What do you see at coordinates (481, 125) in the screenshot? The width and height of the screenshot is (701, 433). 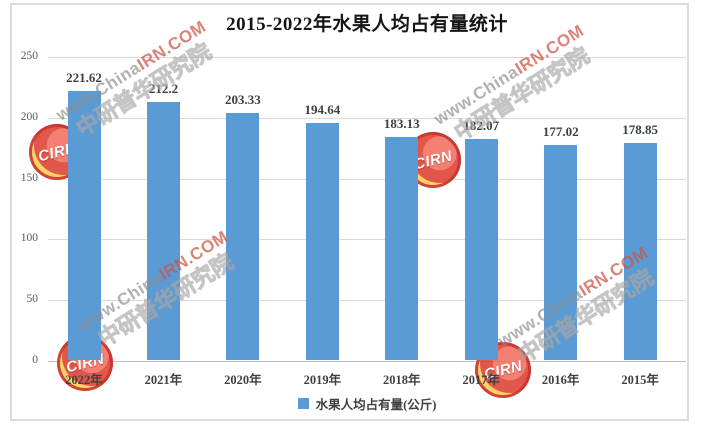 I see `bar-value-label: 182.07` at bounding box center [481, 125].